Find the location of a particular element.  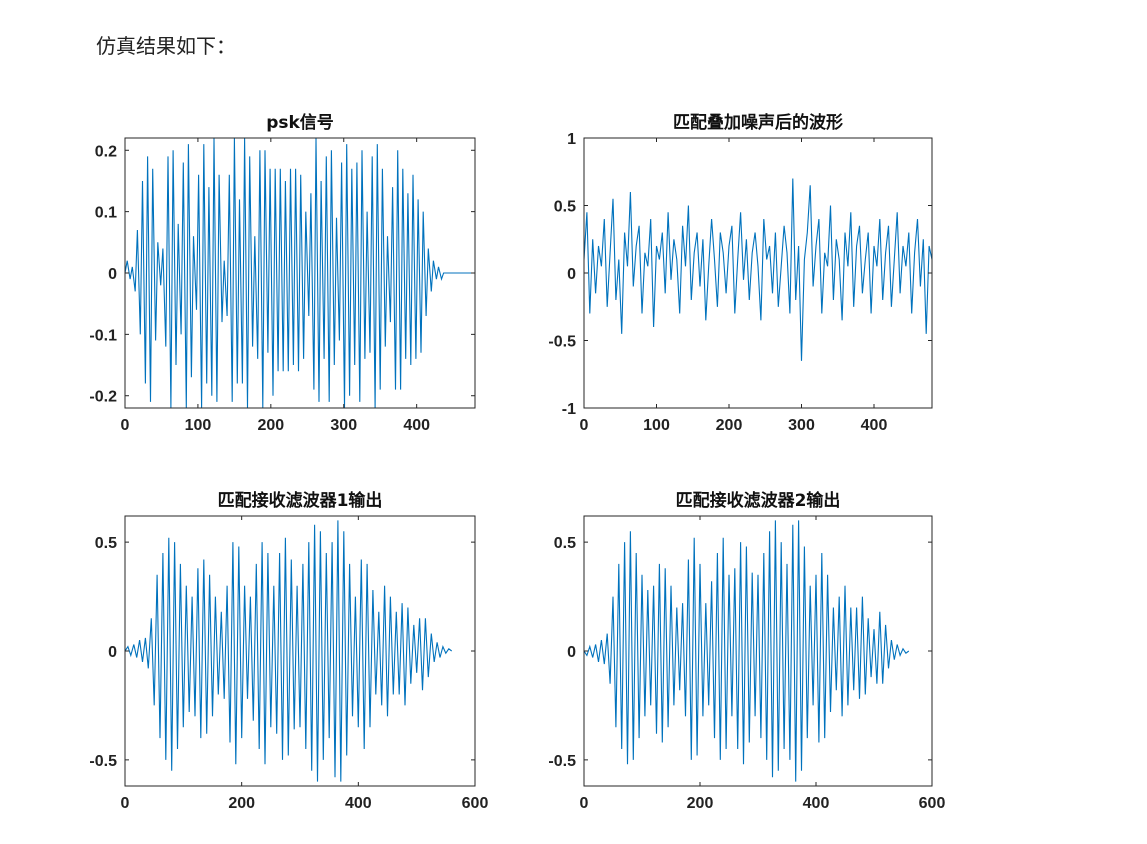

chart-title: psk信号 is located at coordinates (300, 122).